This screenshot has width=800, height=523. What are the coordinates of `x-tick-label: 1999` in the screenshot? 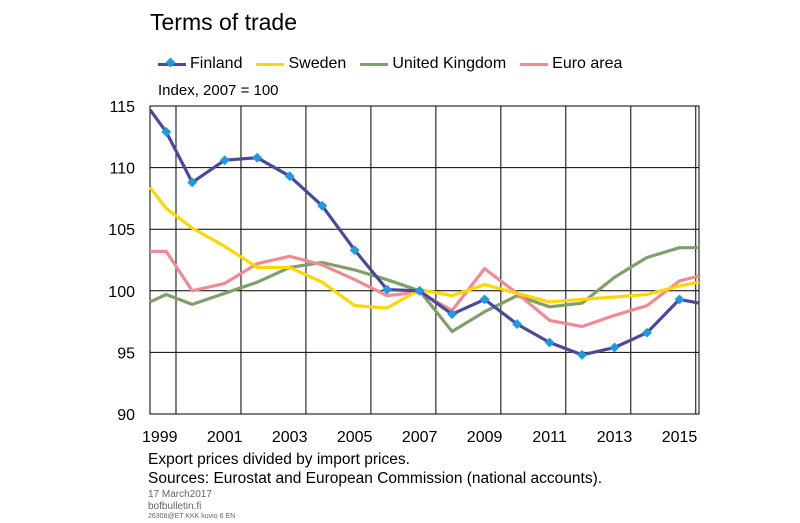 It's located at (160, 437).